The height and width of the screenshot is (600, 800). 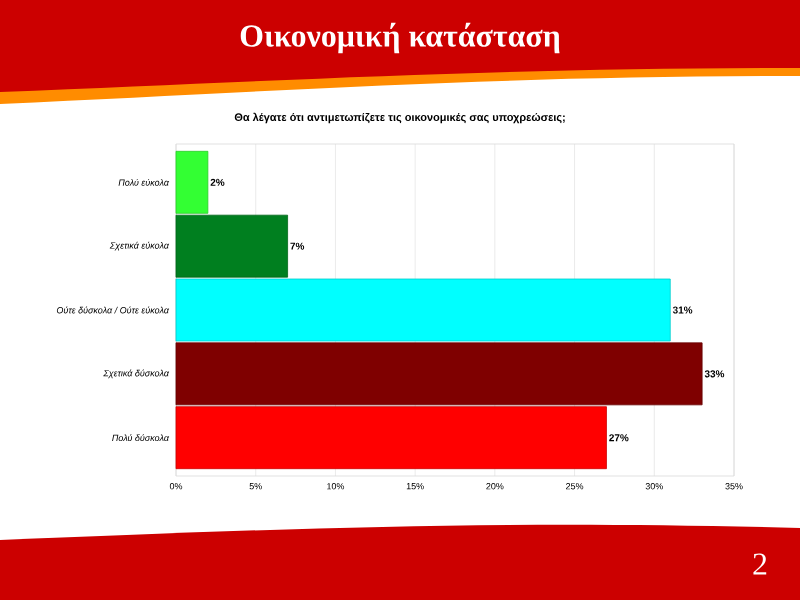 What do you see at coordinates (760, 564) in the screenshot?
I see `text: 2` at bounding box center [760, 564].